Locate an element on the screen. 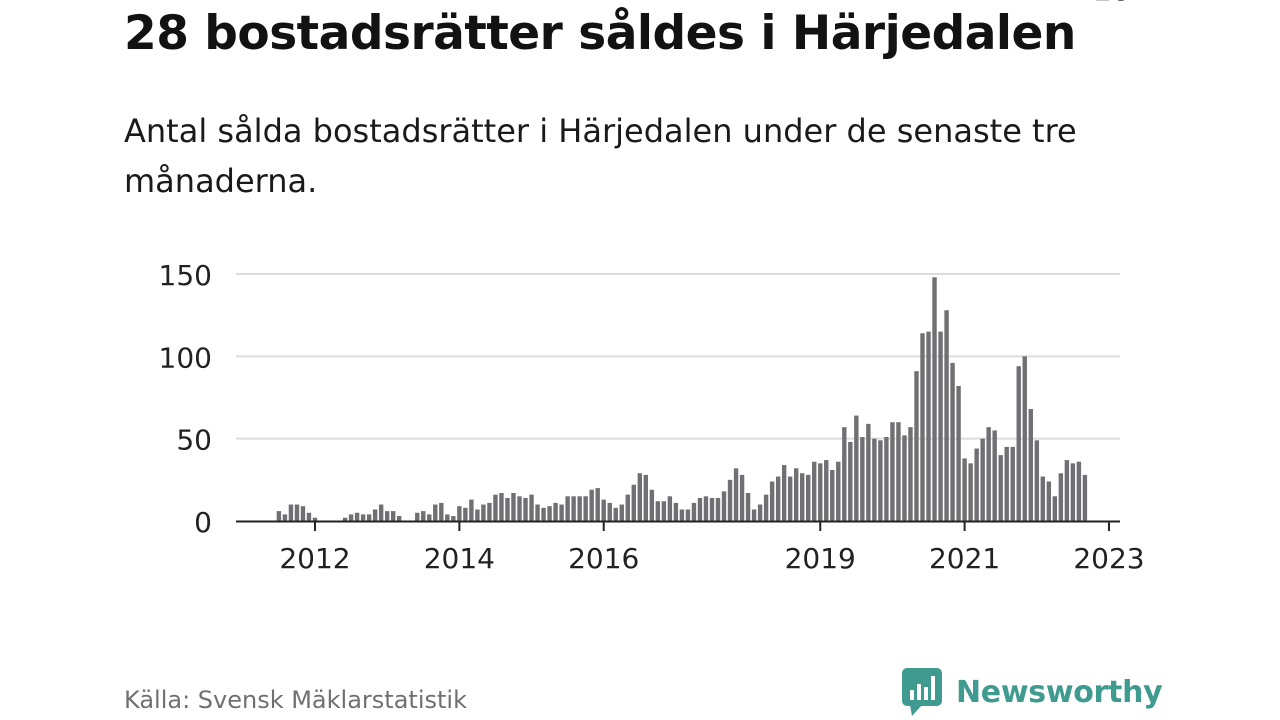  x-tick-label: 2019 is located at coordinates (820, 558).